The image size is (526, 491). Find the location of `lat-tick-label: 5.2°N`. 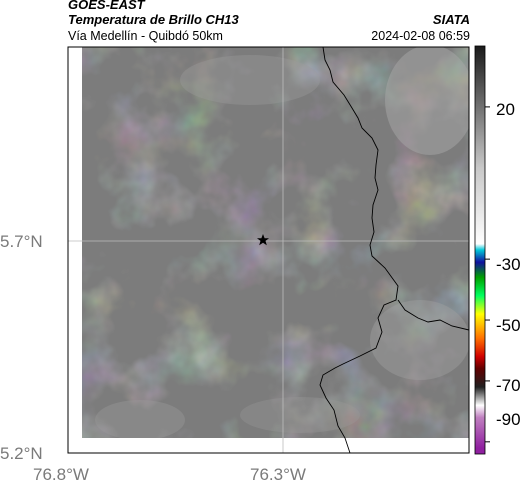

lat-tick-label: 5.2°N is located at coordinates (21, 453).